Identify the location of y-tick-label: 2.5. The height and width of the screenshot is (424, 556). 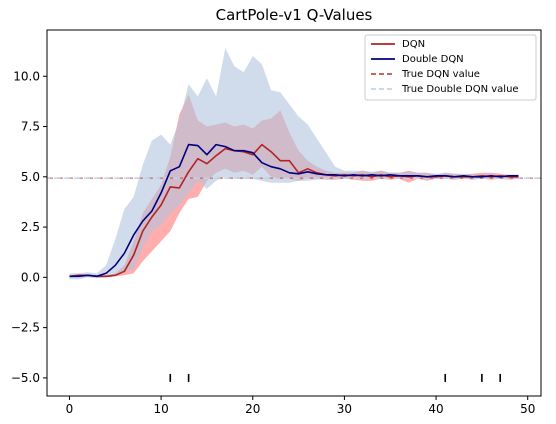
(30, 227).